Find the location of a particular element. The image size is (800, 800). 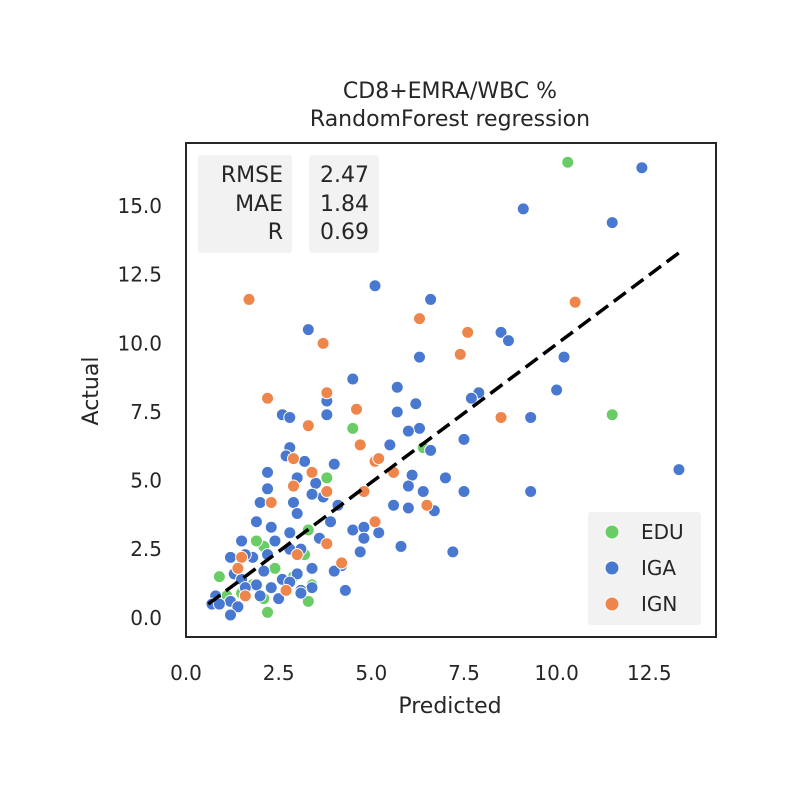

legend-label-ign: IGN is located at coordinates (659, 604).